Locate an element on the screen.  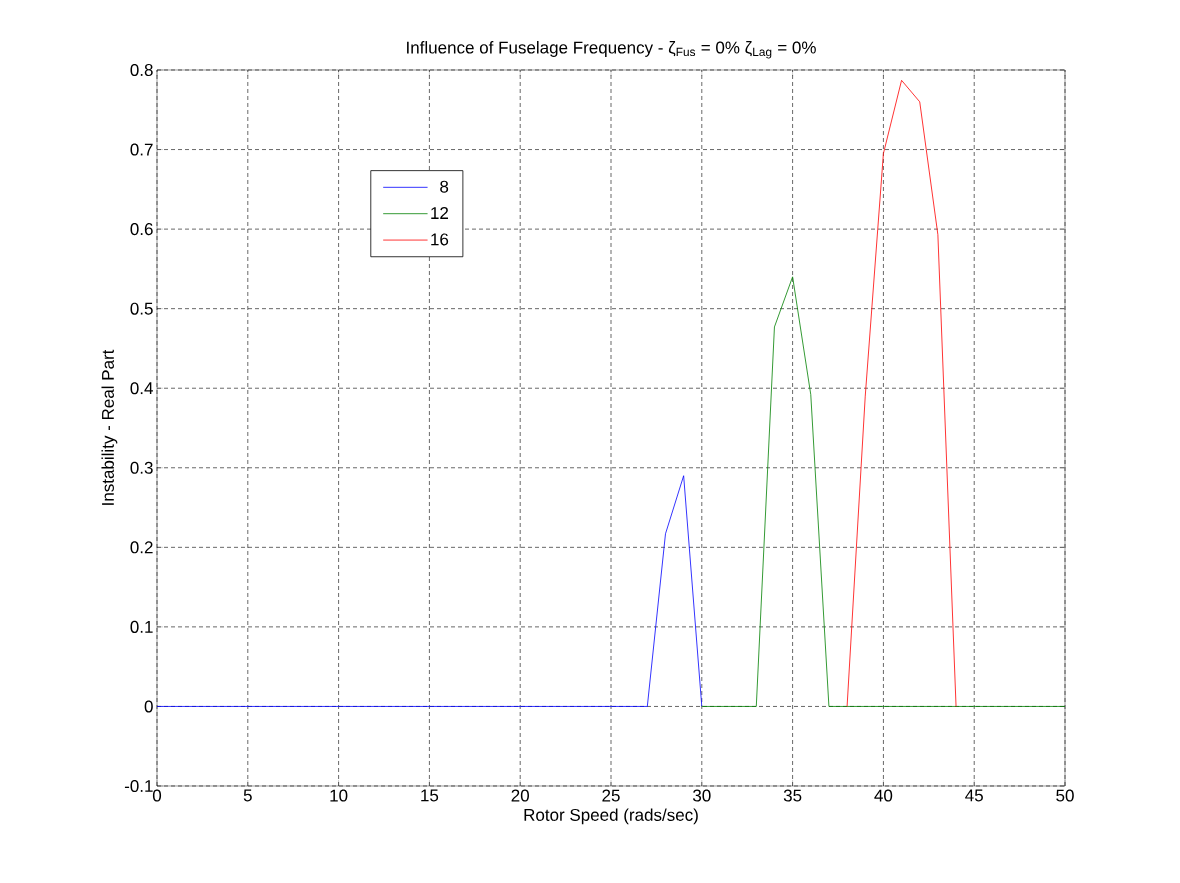
x-tick-label: 25 is located at coordinates (611, 795).